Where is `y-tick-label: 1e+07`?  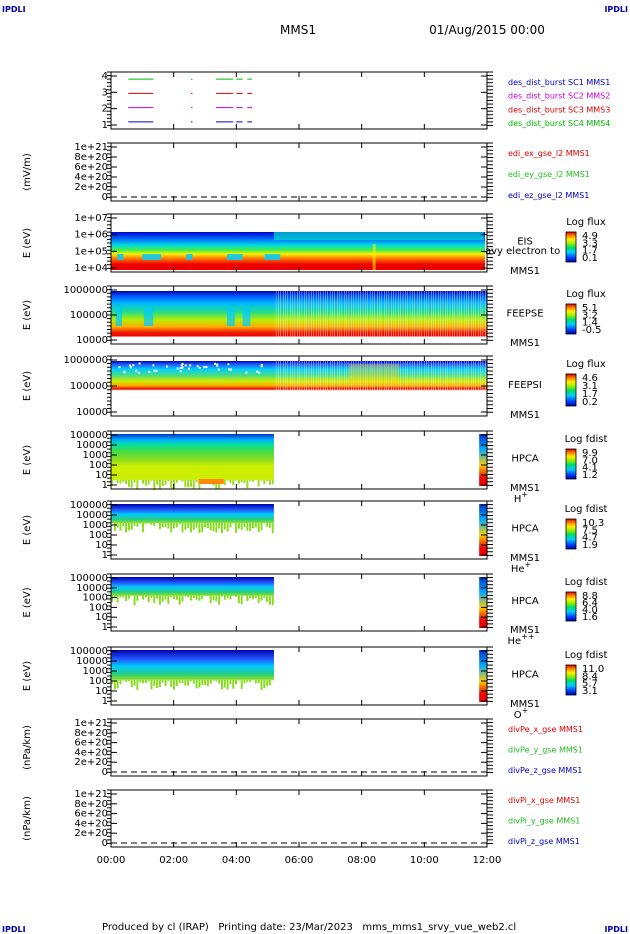 y-tick-label: 1e+07 is located at coordinates (91, 218).